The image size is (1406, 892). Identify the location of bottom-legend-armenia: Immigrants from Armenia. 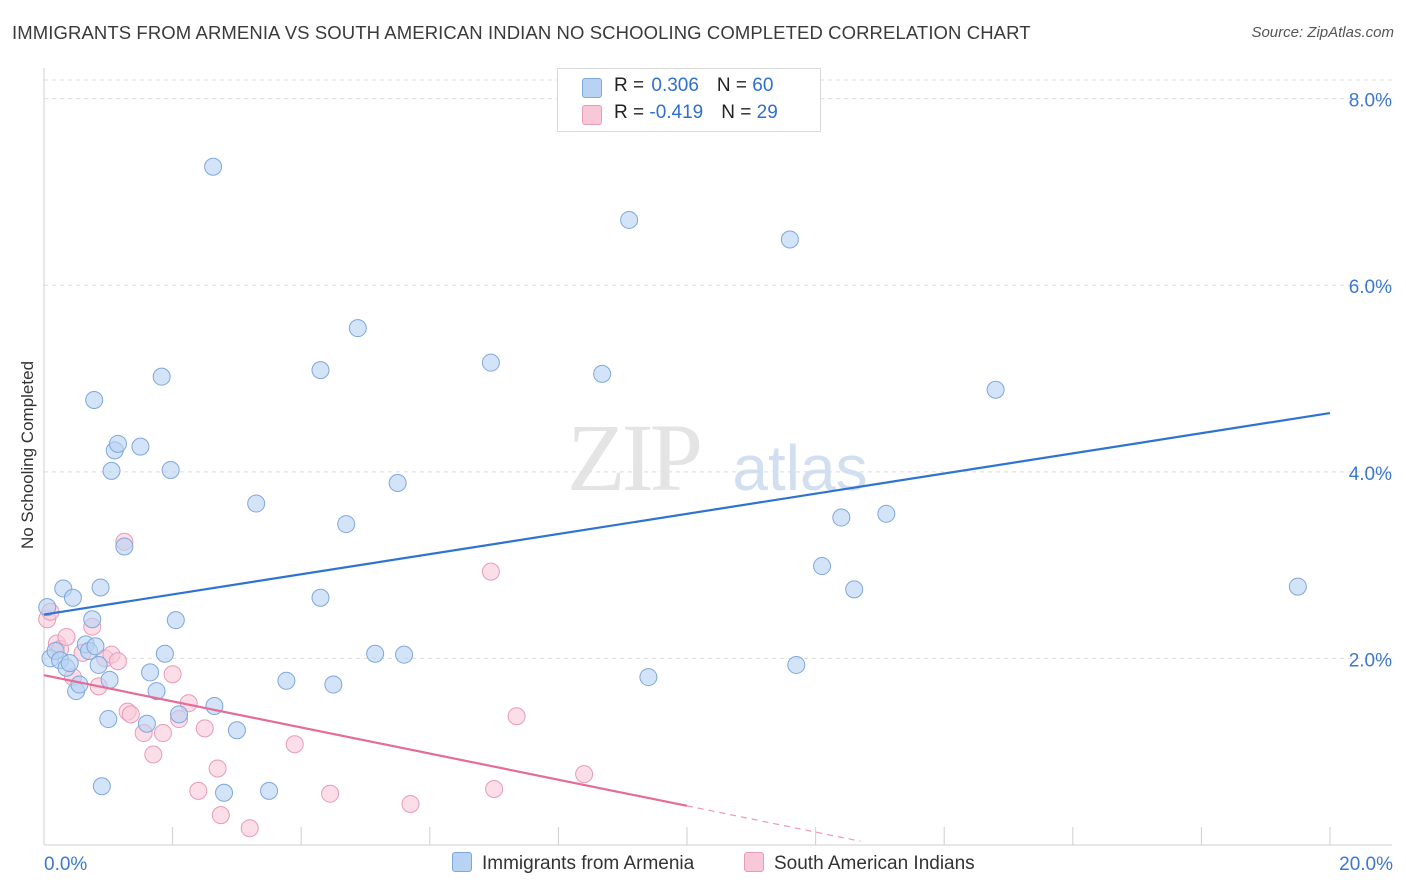
(573, 863).